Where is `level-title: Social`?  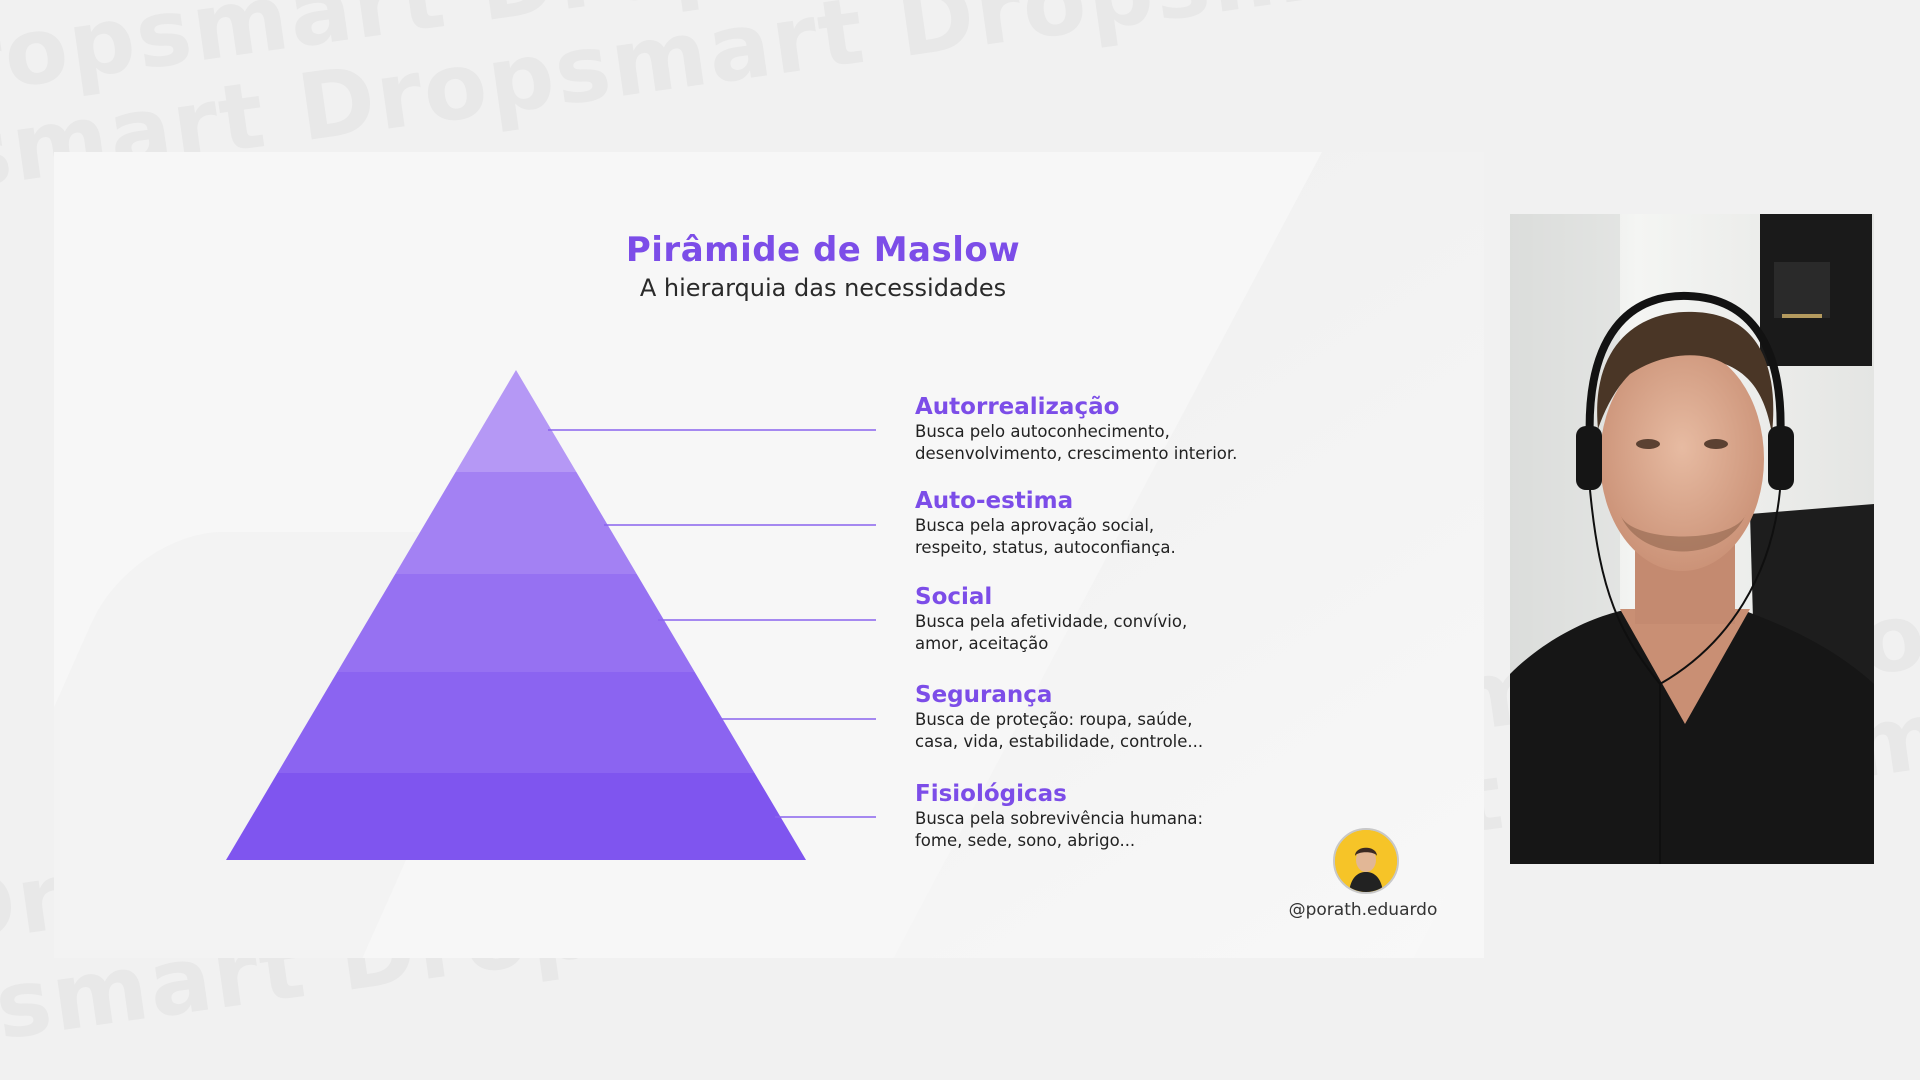 level-title: Social is located at coordinates (954, 597).